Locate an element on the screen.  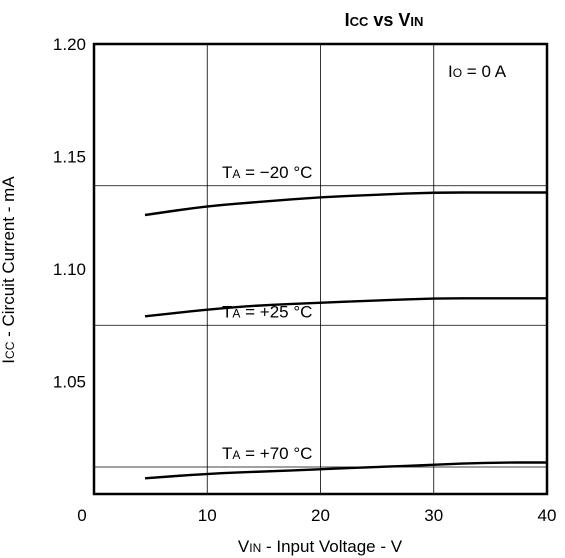
series-label-2: TA = +70 °C is located at coordinates (267, 453).